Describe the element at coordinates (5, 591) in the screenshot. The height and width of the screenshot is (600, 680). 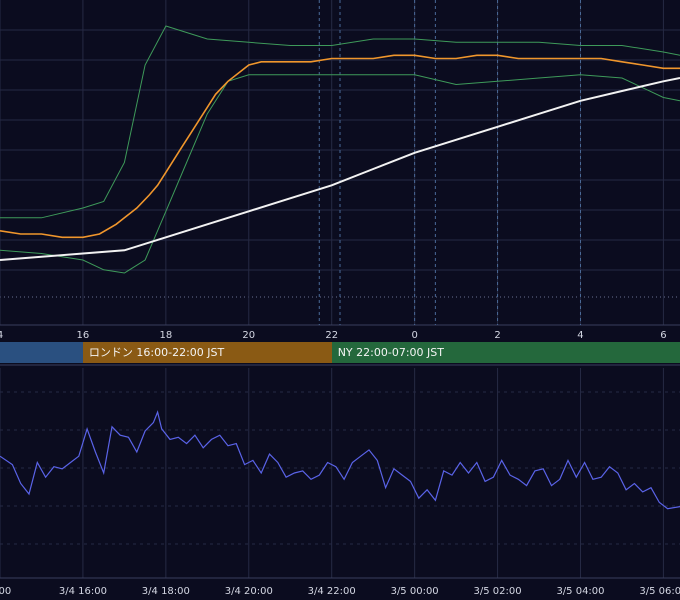
I see `x-tick-label: 4:00` at that location.